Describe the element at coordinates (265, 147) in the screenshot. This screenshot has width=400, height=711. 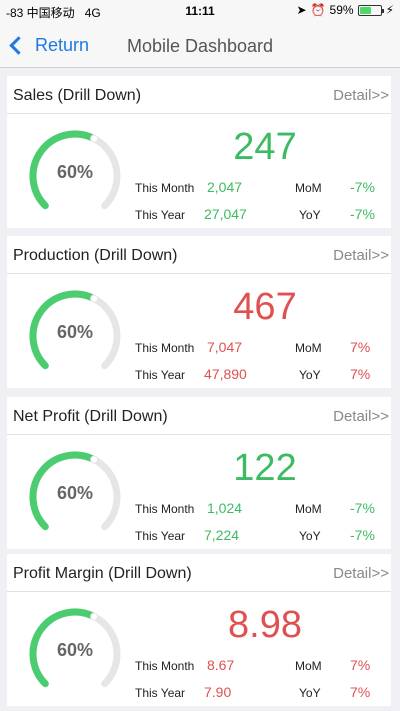
I see `main-value: 247` at that location.